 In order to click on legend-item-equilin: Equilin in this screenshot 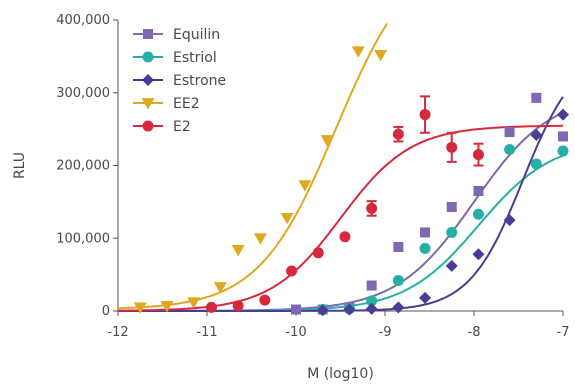, I will do `click(176, 35)`.